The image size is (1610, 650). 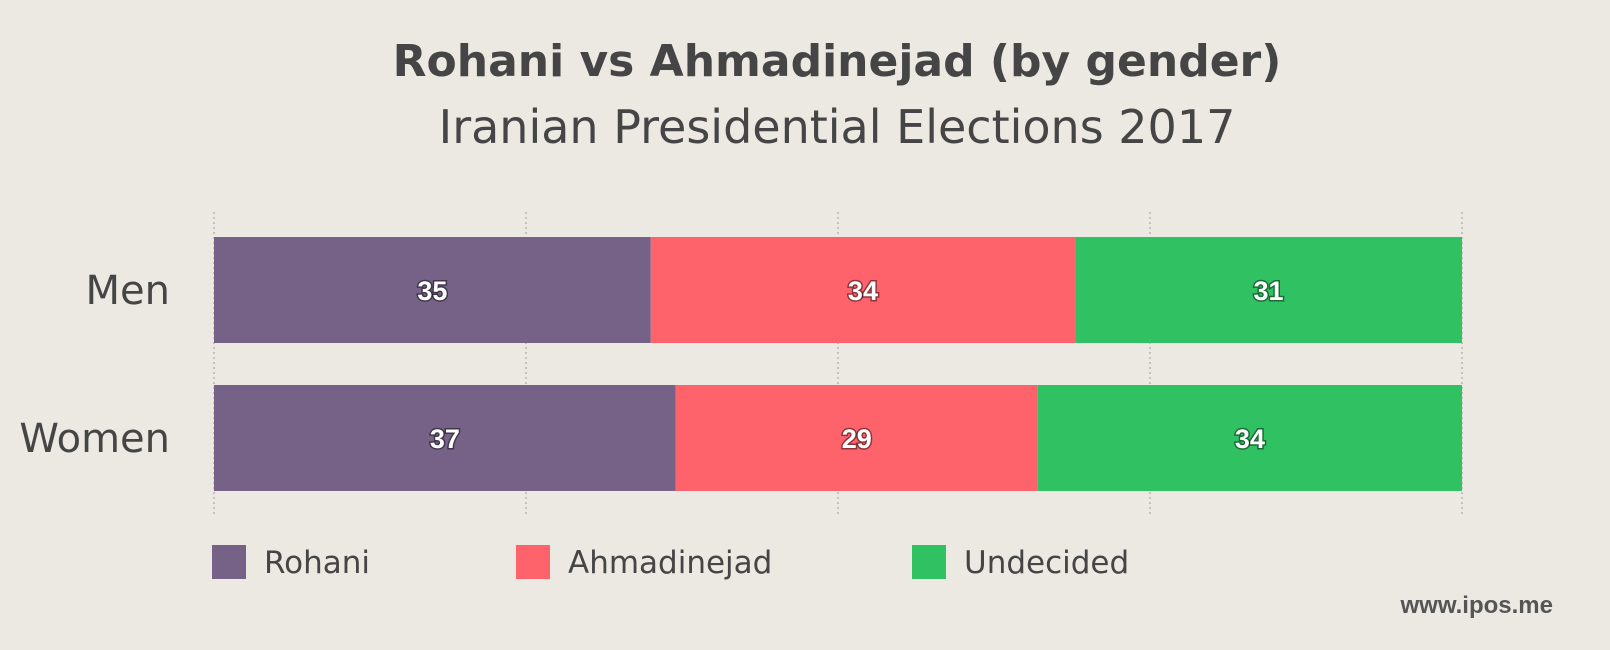 I want to click on bar-men-undecided, so click(x=1268, y=290).